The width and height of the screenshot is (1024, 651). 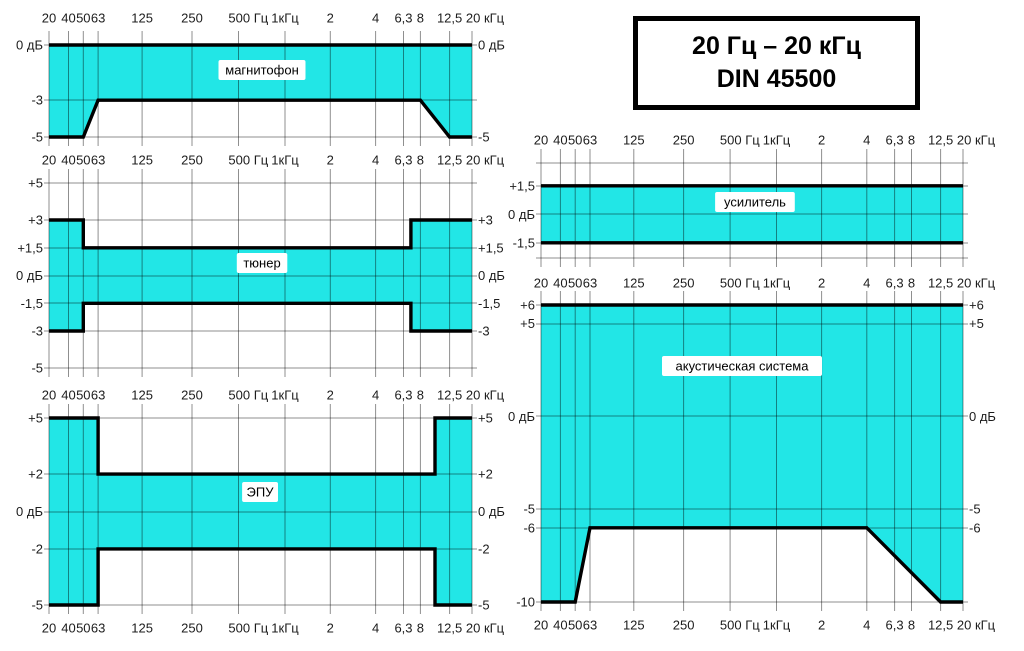 I want to click on akustika-lower-limit, so click(x=752, y=565).